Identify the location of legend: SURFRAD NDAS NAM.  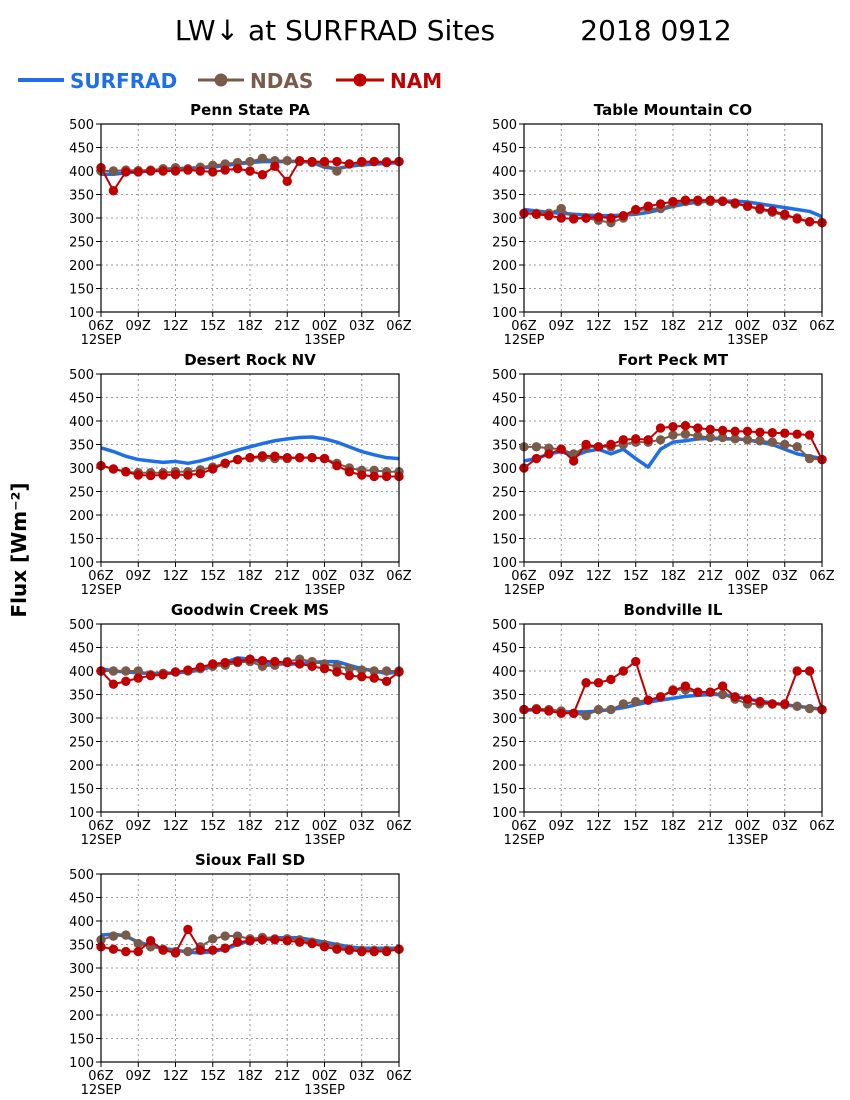
(230, 81).